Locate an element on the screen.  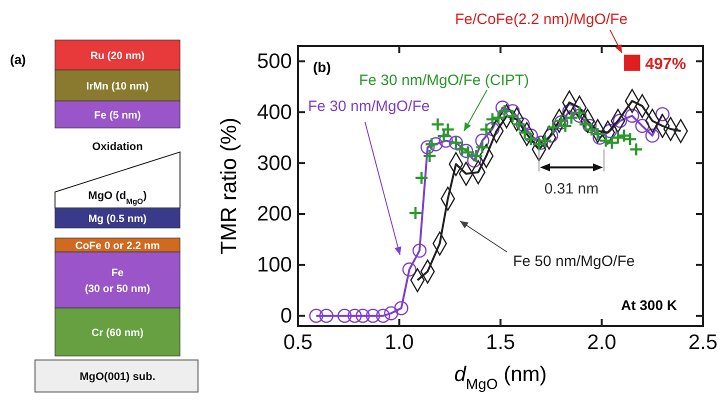
text: Fe is located at coordinates (117, 273).